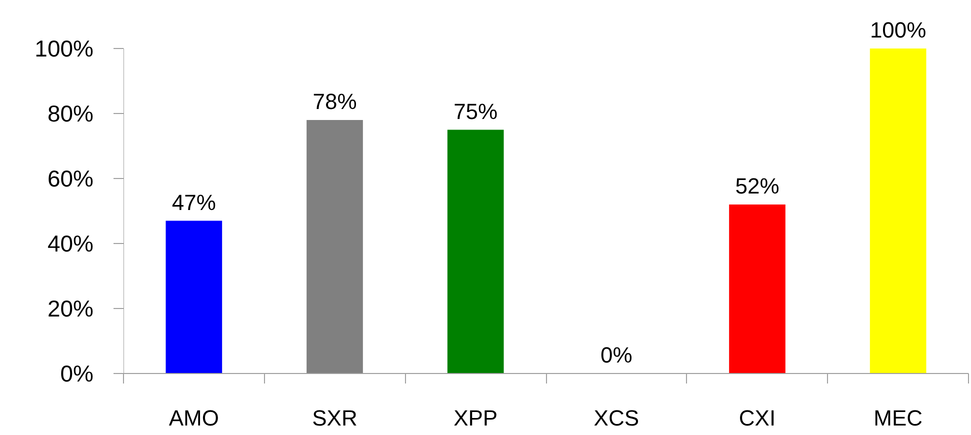 Image resolution: width=971 pixels, height=435 pixels. I want to click on x-tick-label: CXI, so click(757, 418).